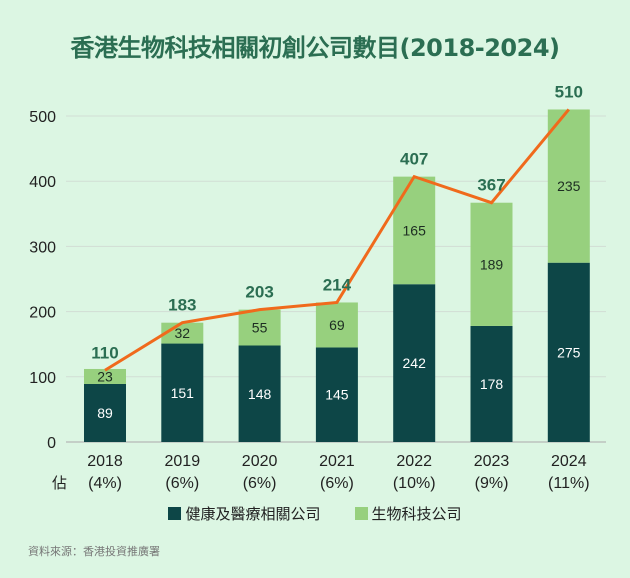 The width and height of the screenshot is (630, 578). Describe the element at coordinates (492, 483) in the screenshot. I see `x-tick-share: (9%)` at that location.